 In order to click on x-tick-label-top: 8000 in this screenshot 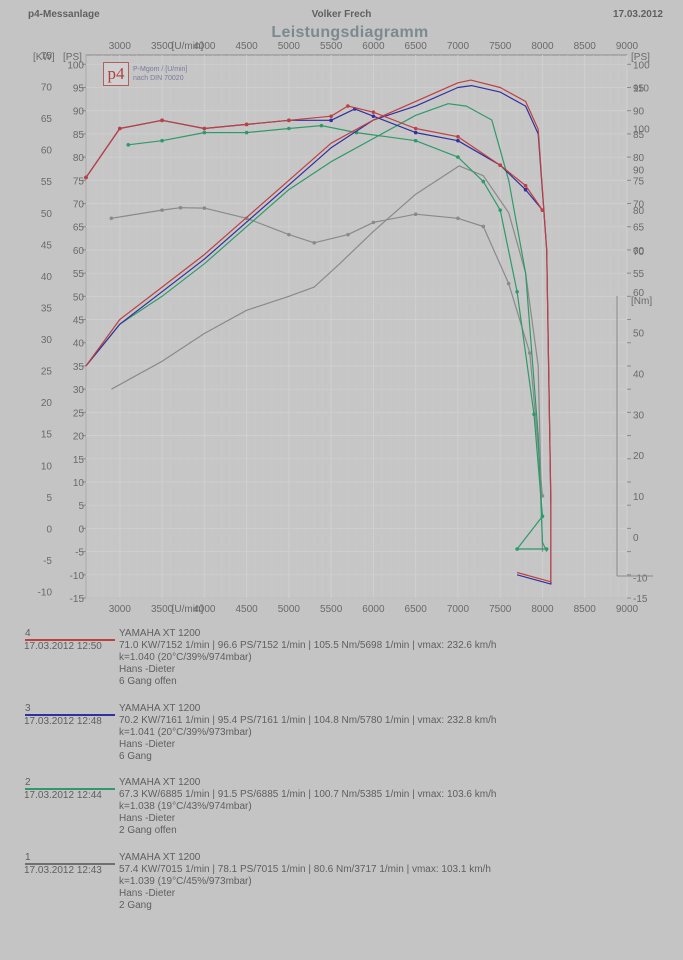, I will do `click(542, 46)`.